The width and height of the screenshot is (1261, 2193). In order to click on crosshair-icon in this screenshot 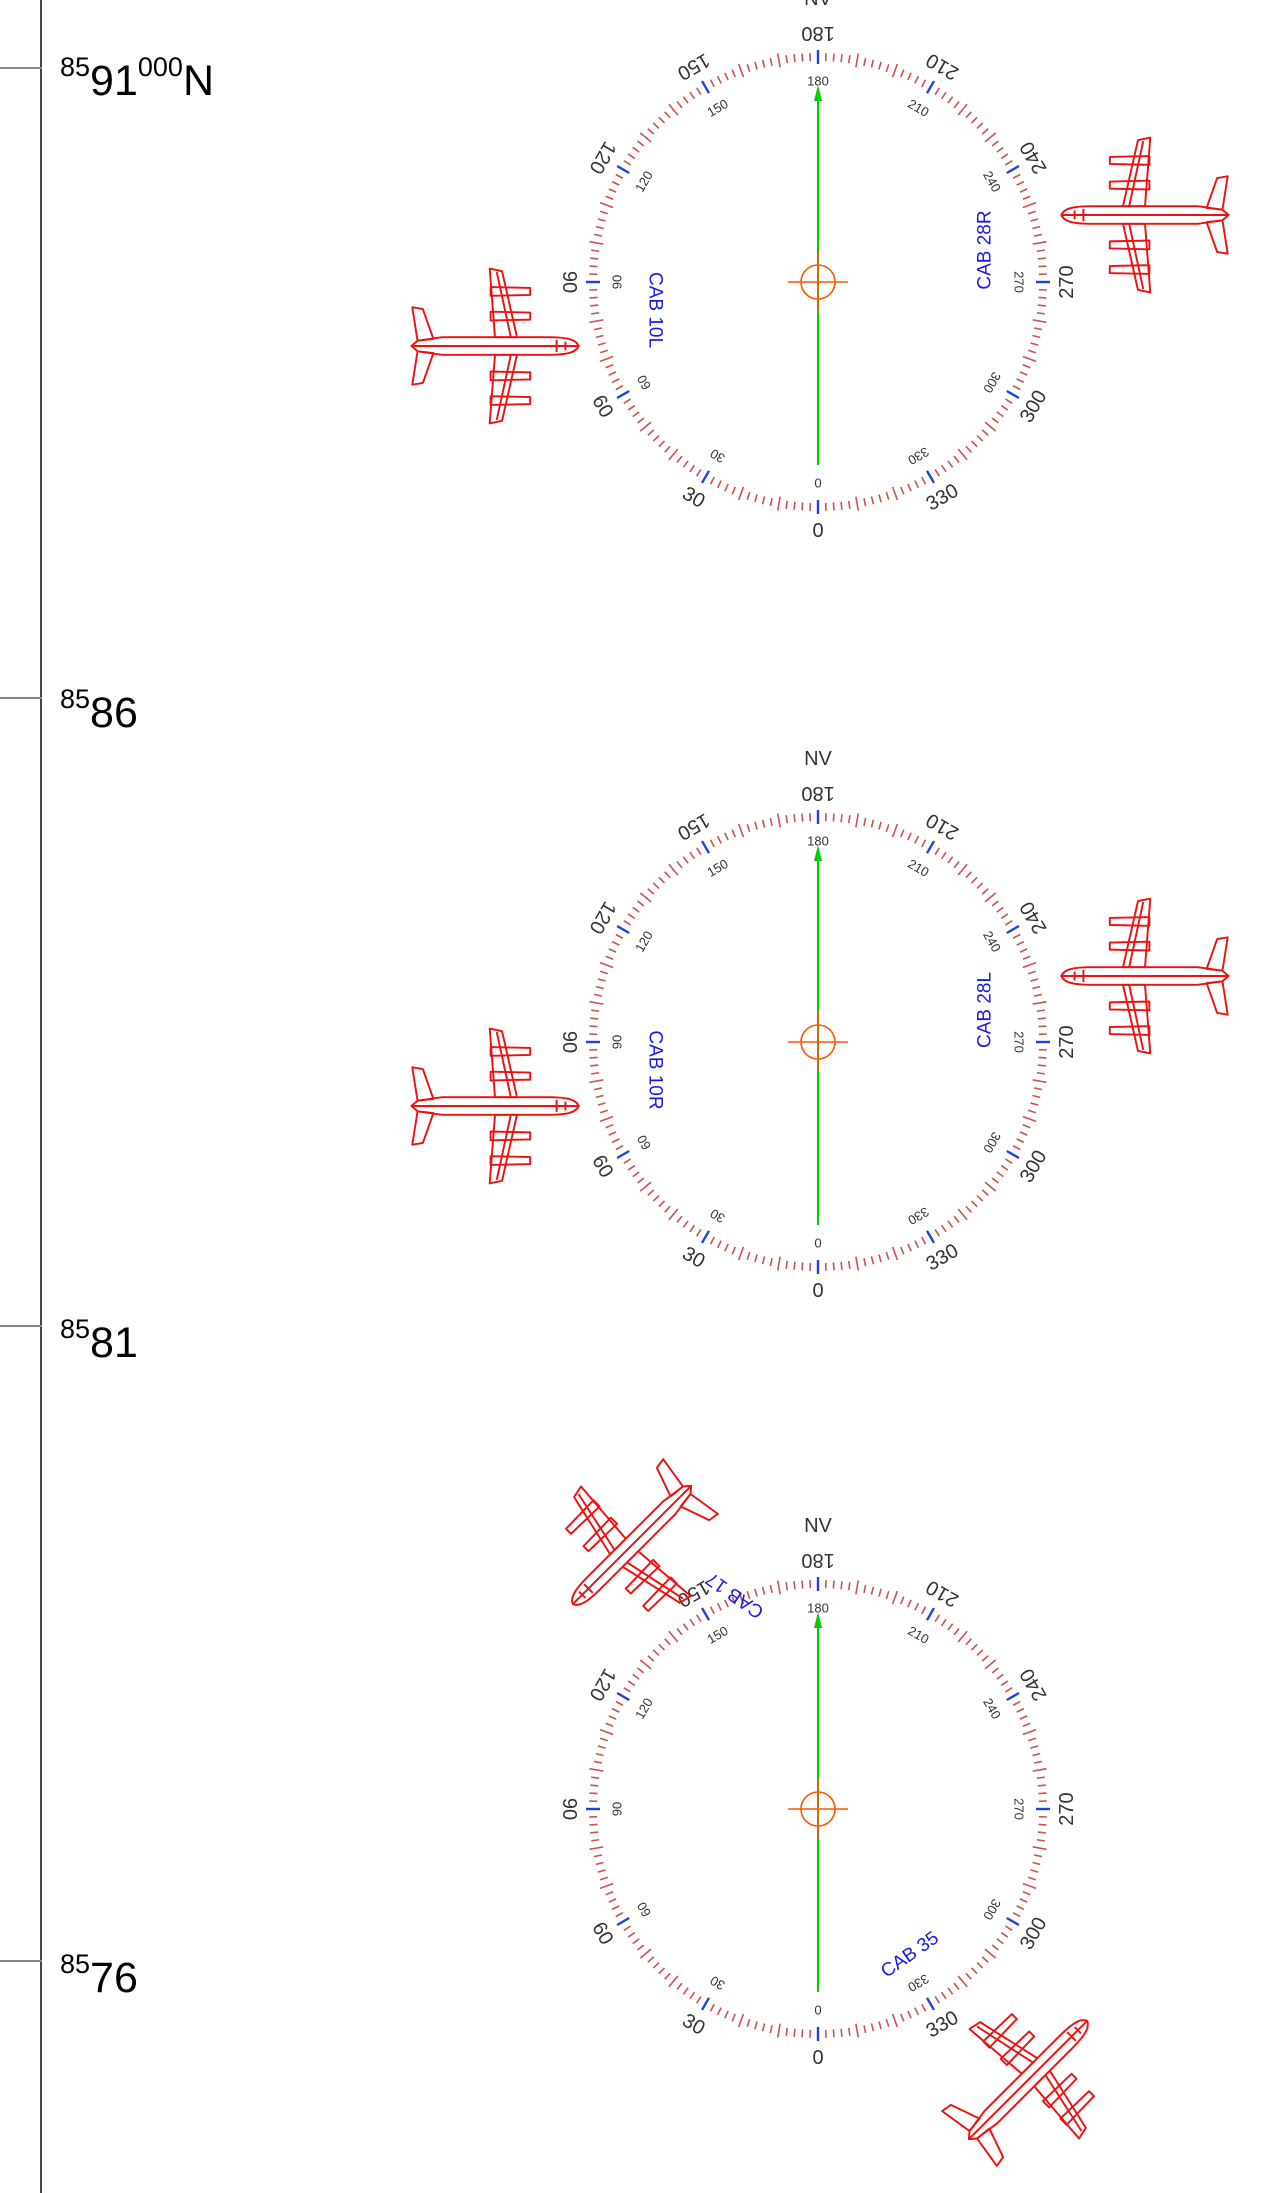, I will do `click(818, 282)`.